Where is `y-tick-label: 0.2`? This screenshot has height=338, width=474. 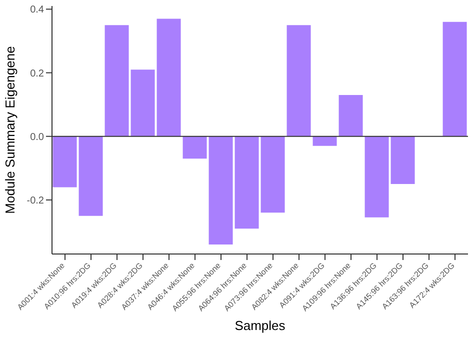 y-tick-label: 0.2 is located at coordinates (37, 74).